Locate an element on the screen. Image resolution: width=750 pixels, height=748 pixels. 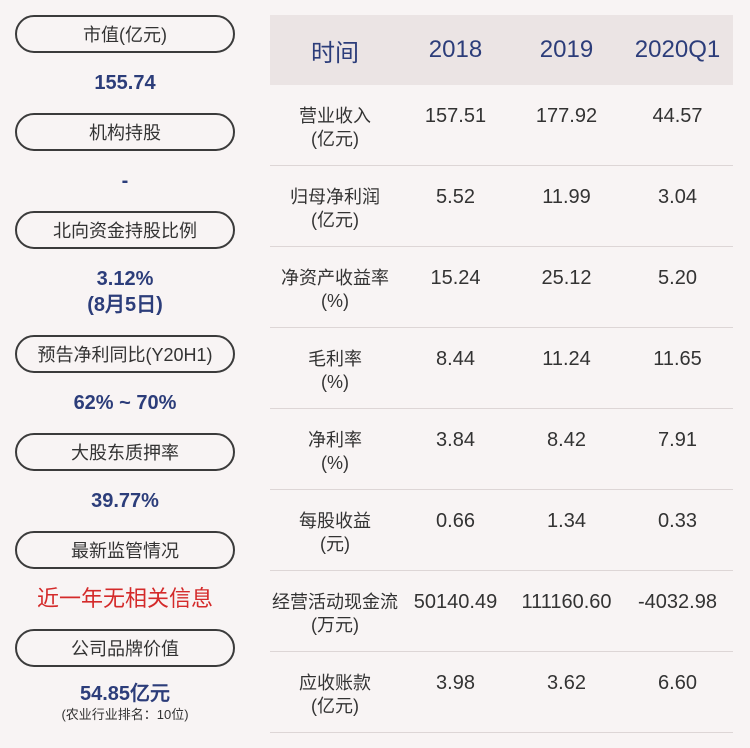
table-cell: 11.24 is located at coordinates (566, 359).